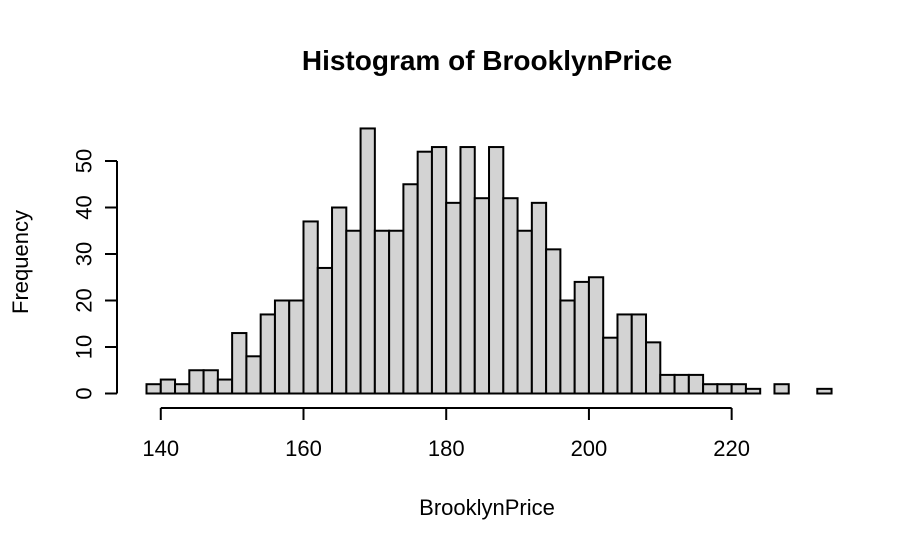  What do you see at coordinates (84, 161) in the screenshot?
I see `y-tick-label: 50` at bounding box center [84, 161].